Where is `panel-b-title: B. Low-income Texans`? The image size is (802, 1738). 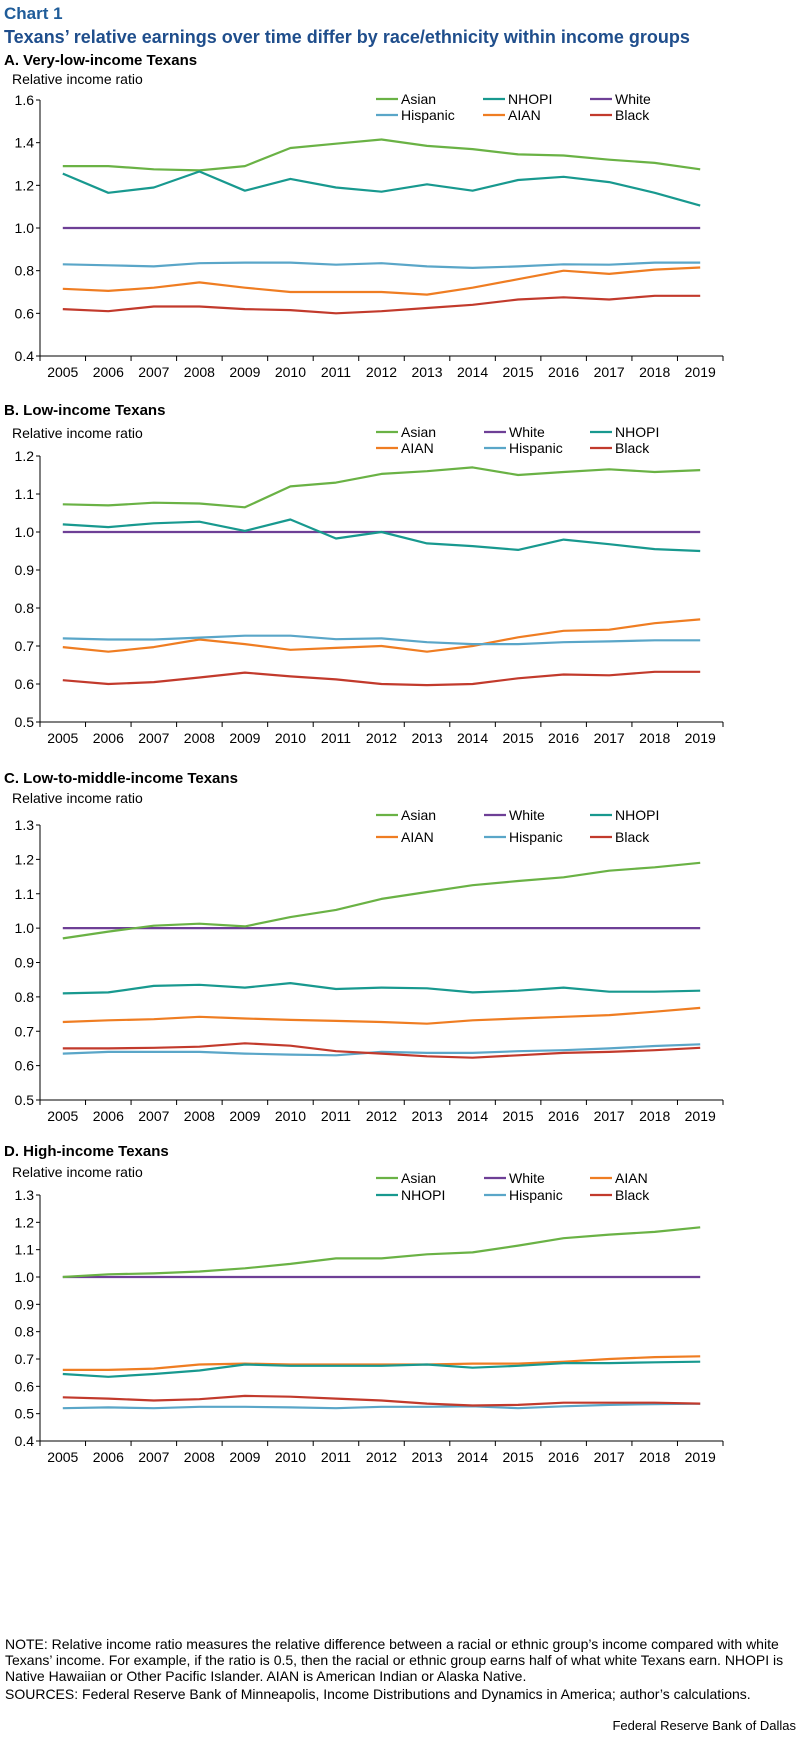
panel-b-title: B. Low-income Texans is located at coordinates (85, 410).